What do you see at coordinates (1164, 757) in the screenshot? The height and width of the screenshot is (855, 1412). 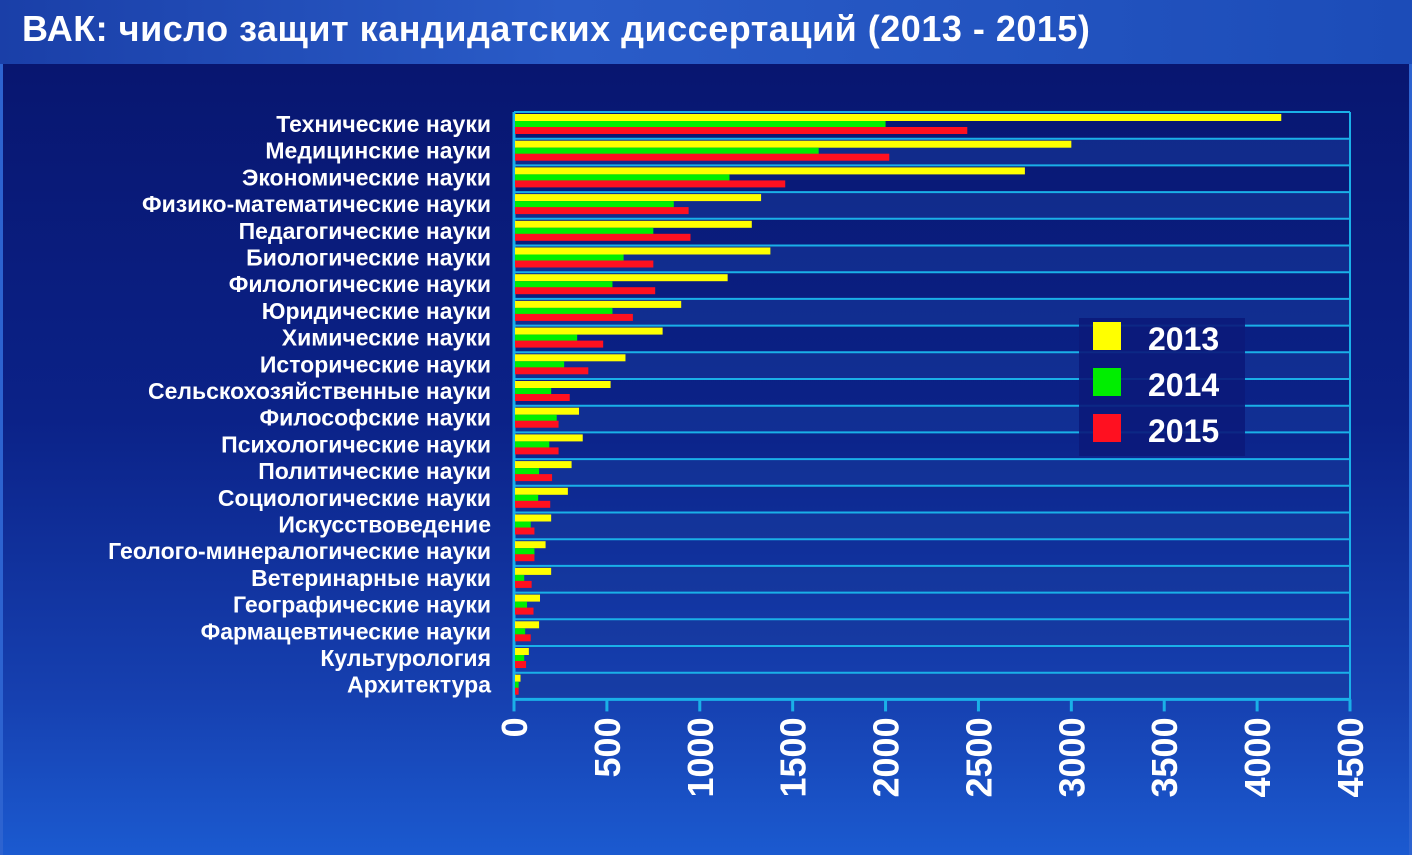 I see `x-tick-label: 3500` at bounding box center [1164, 757].